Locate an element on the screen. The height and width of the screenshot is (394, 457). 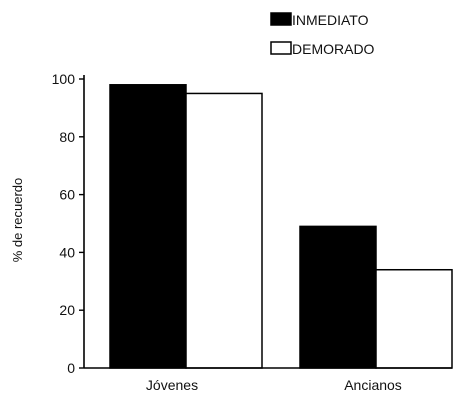
x-axis-labels: Jóvenes Ancianos is located at coordinates (274, 385).